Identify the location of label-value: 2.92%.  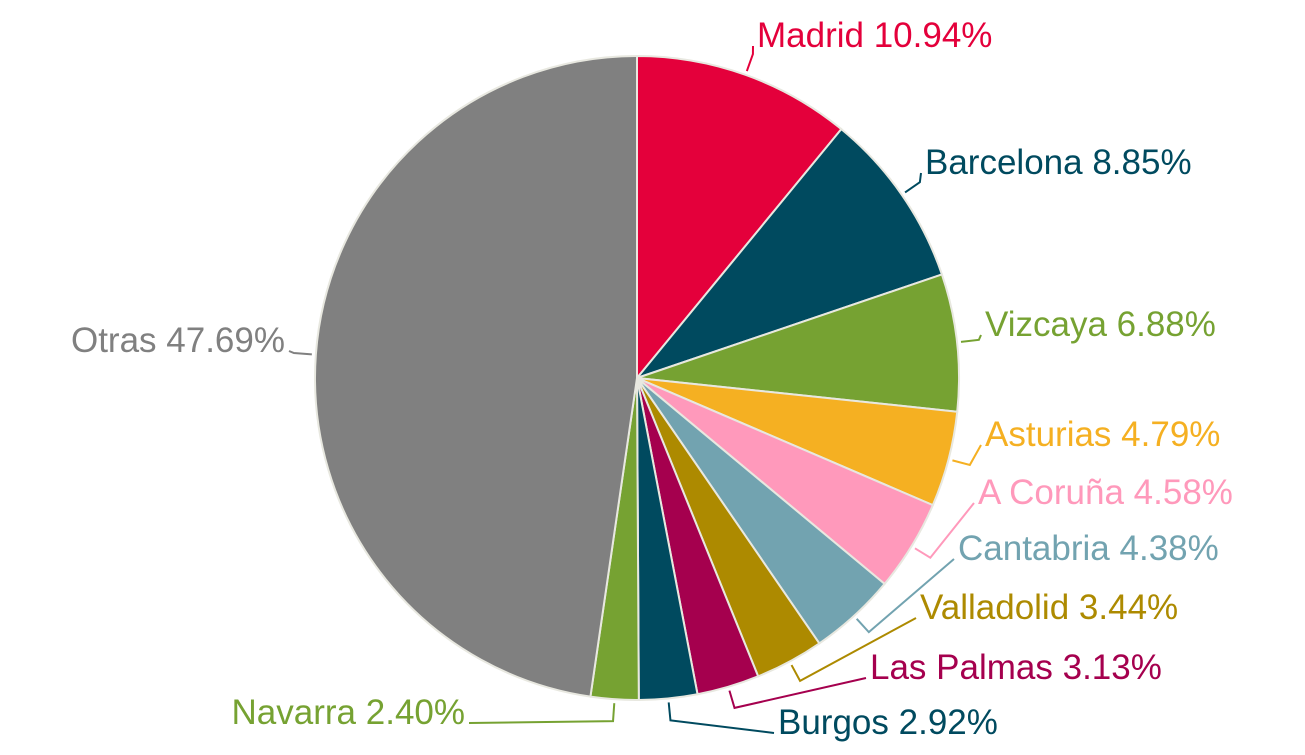
(948, 722).